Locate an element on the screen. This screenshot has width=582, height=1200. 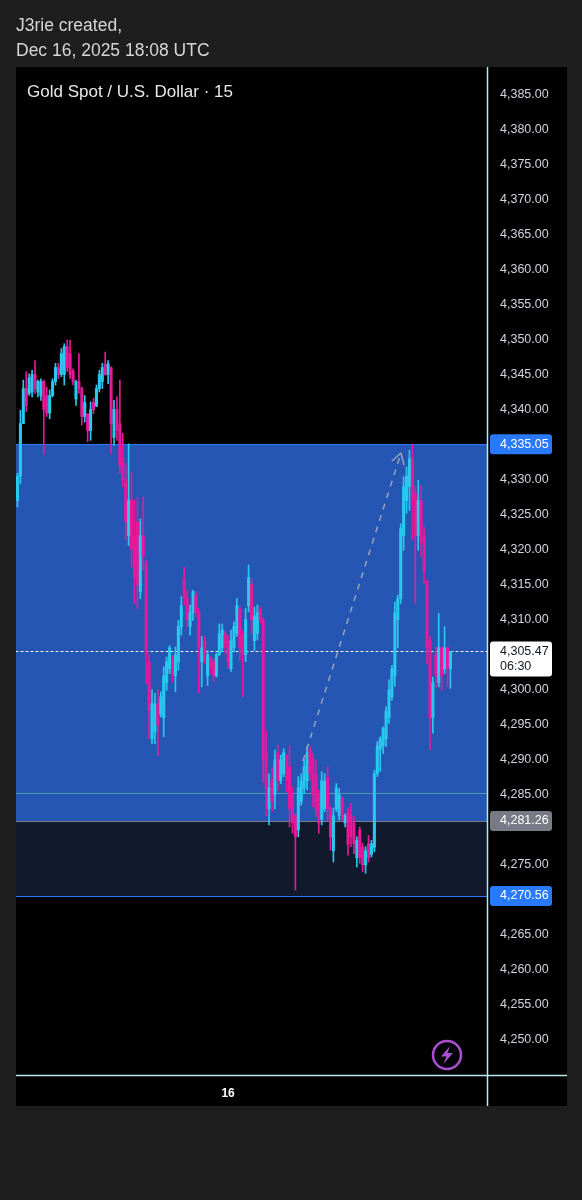
text: J3rie created, is located at coordinates (70, 25).